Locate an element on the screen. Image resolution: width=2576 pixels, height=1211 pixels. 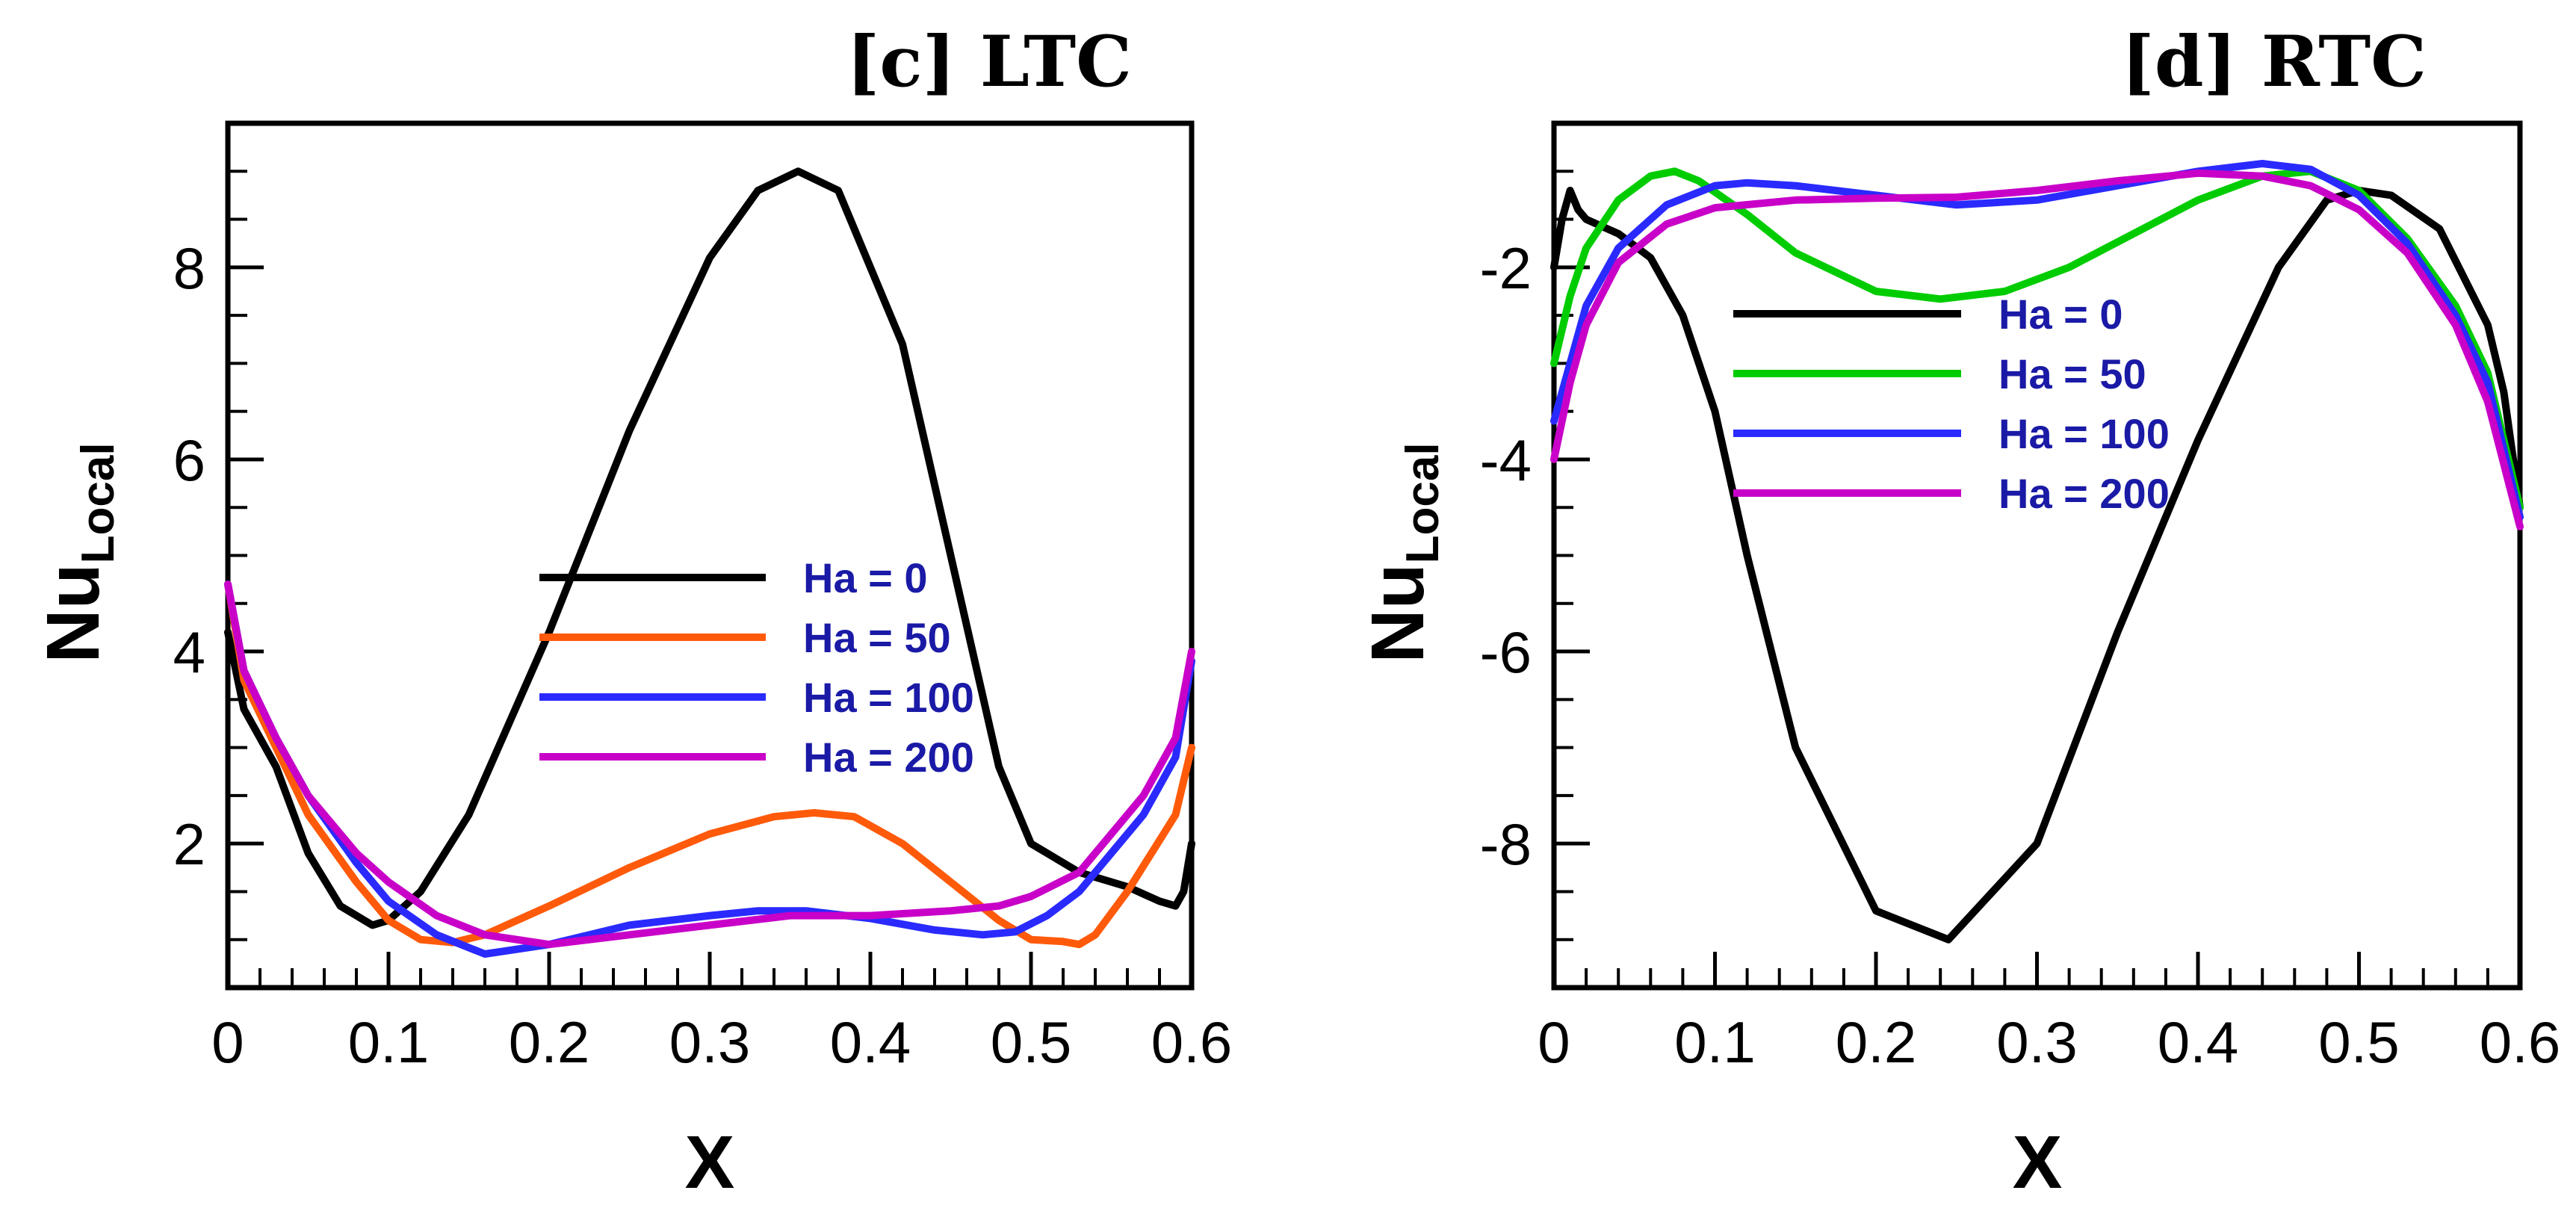
y-tick-label: -8 is located at coordinates (1506, 844).